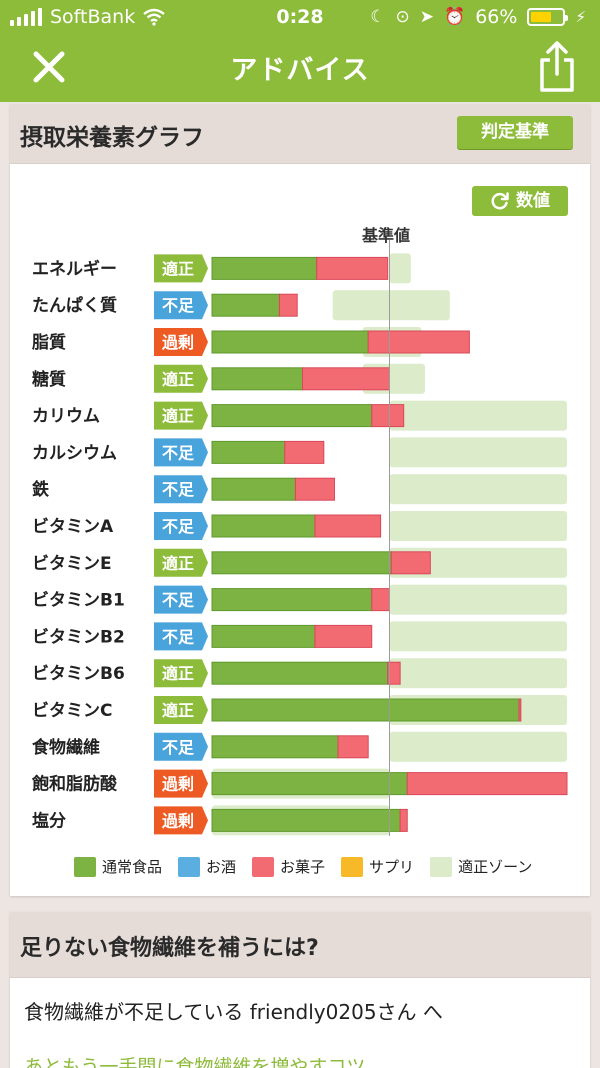  Describe the element at coordinates (26, 17) in the screenshot. I see `signal-icon` at that location.